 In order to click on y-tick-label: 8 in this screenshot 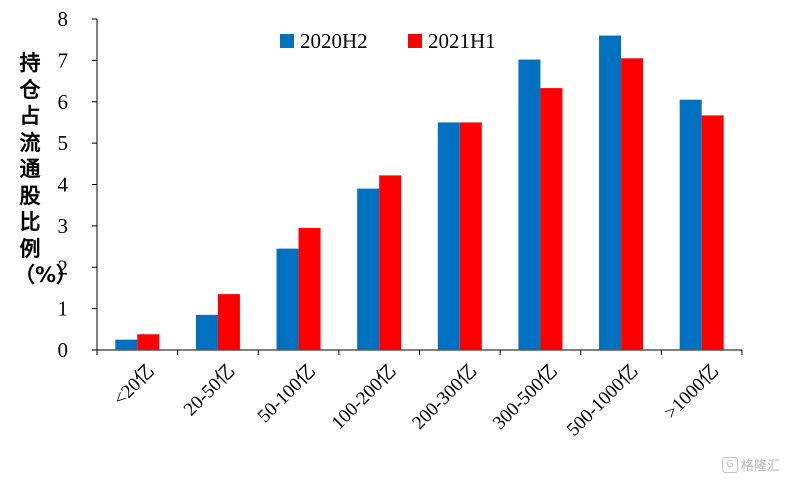, I will do `click(63, 19)`.